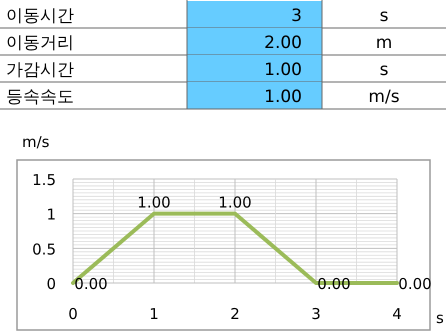  What do you see at coordinates (316, 314) in the screenshot?
I see `x-tick-label: 3` at bounding box center [316, 314].